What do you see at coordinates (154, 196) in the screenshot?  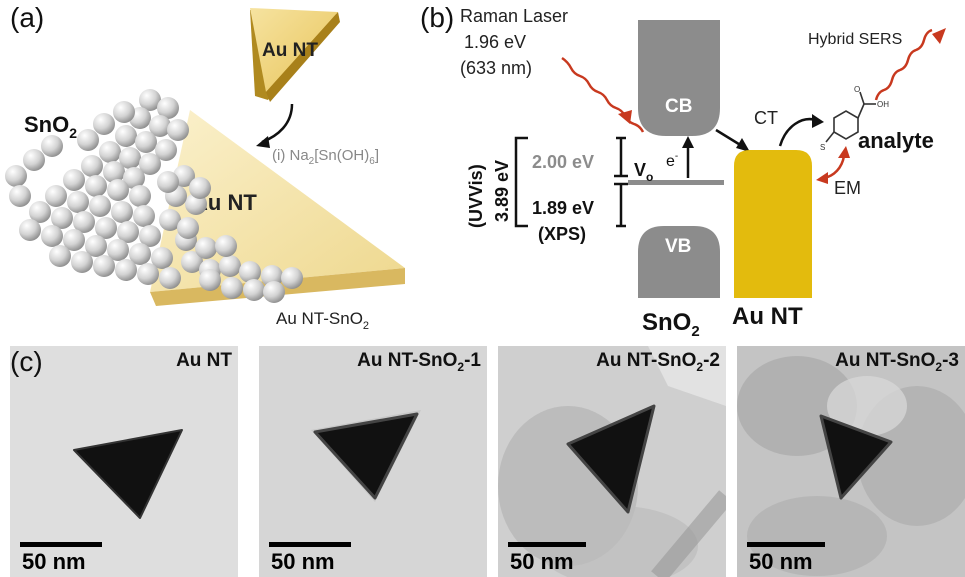 I see `sno2-particles` at bounding box center [154, 196].